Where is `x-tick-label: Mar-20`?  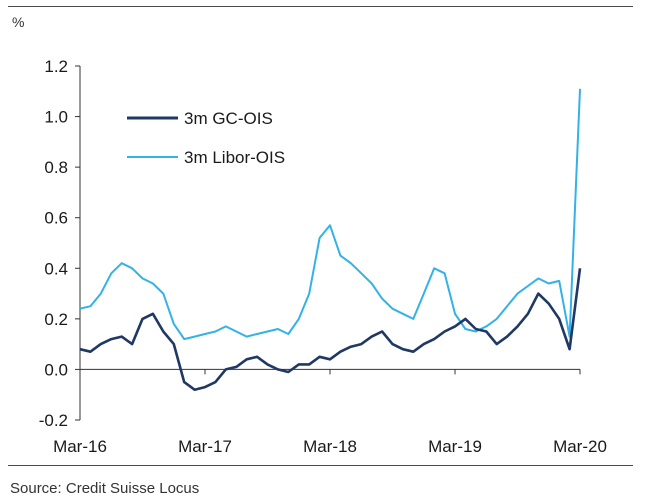 x-tick-label: Mar-20 is located at coordinates (580, 446).